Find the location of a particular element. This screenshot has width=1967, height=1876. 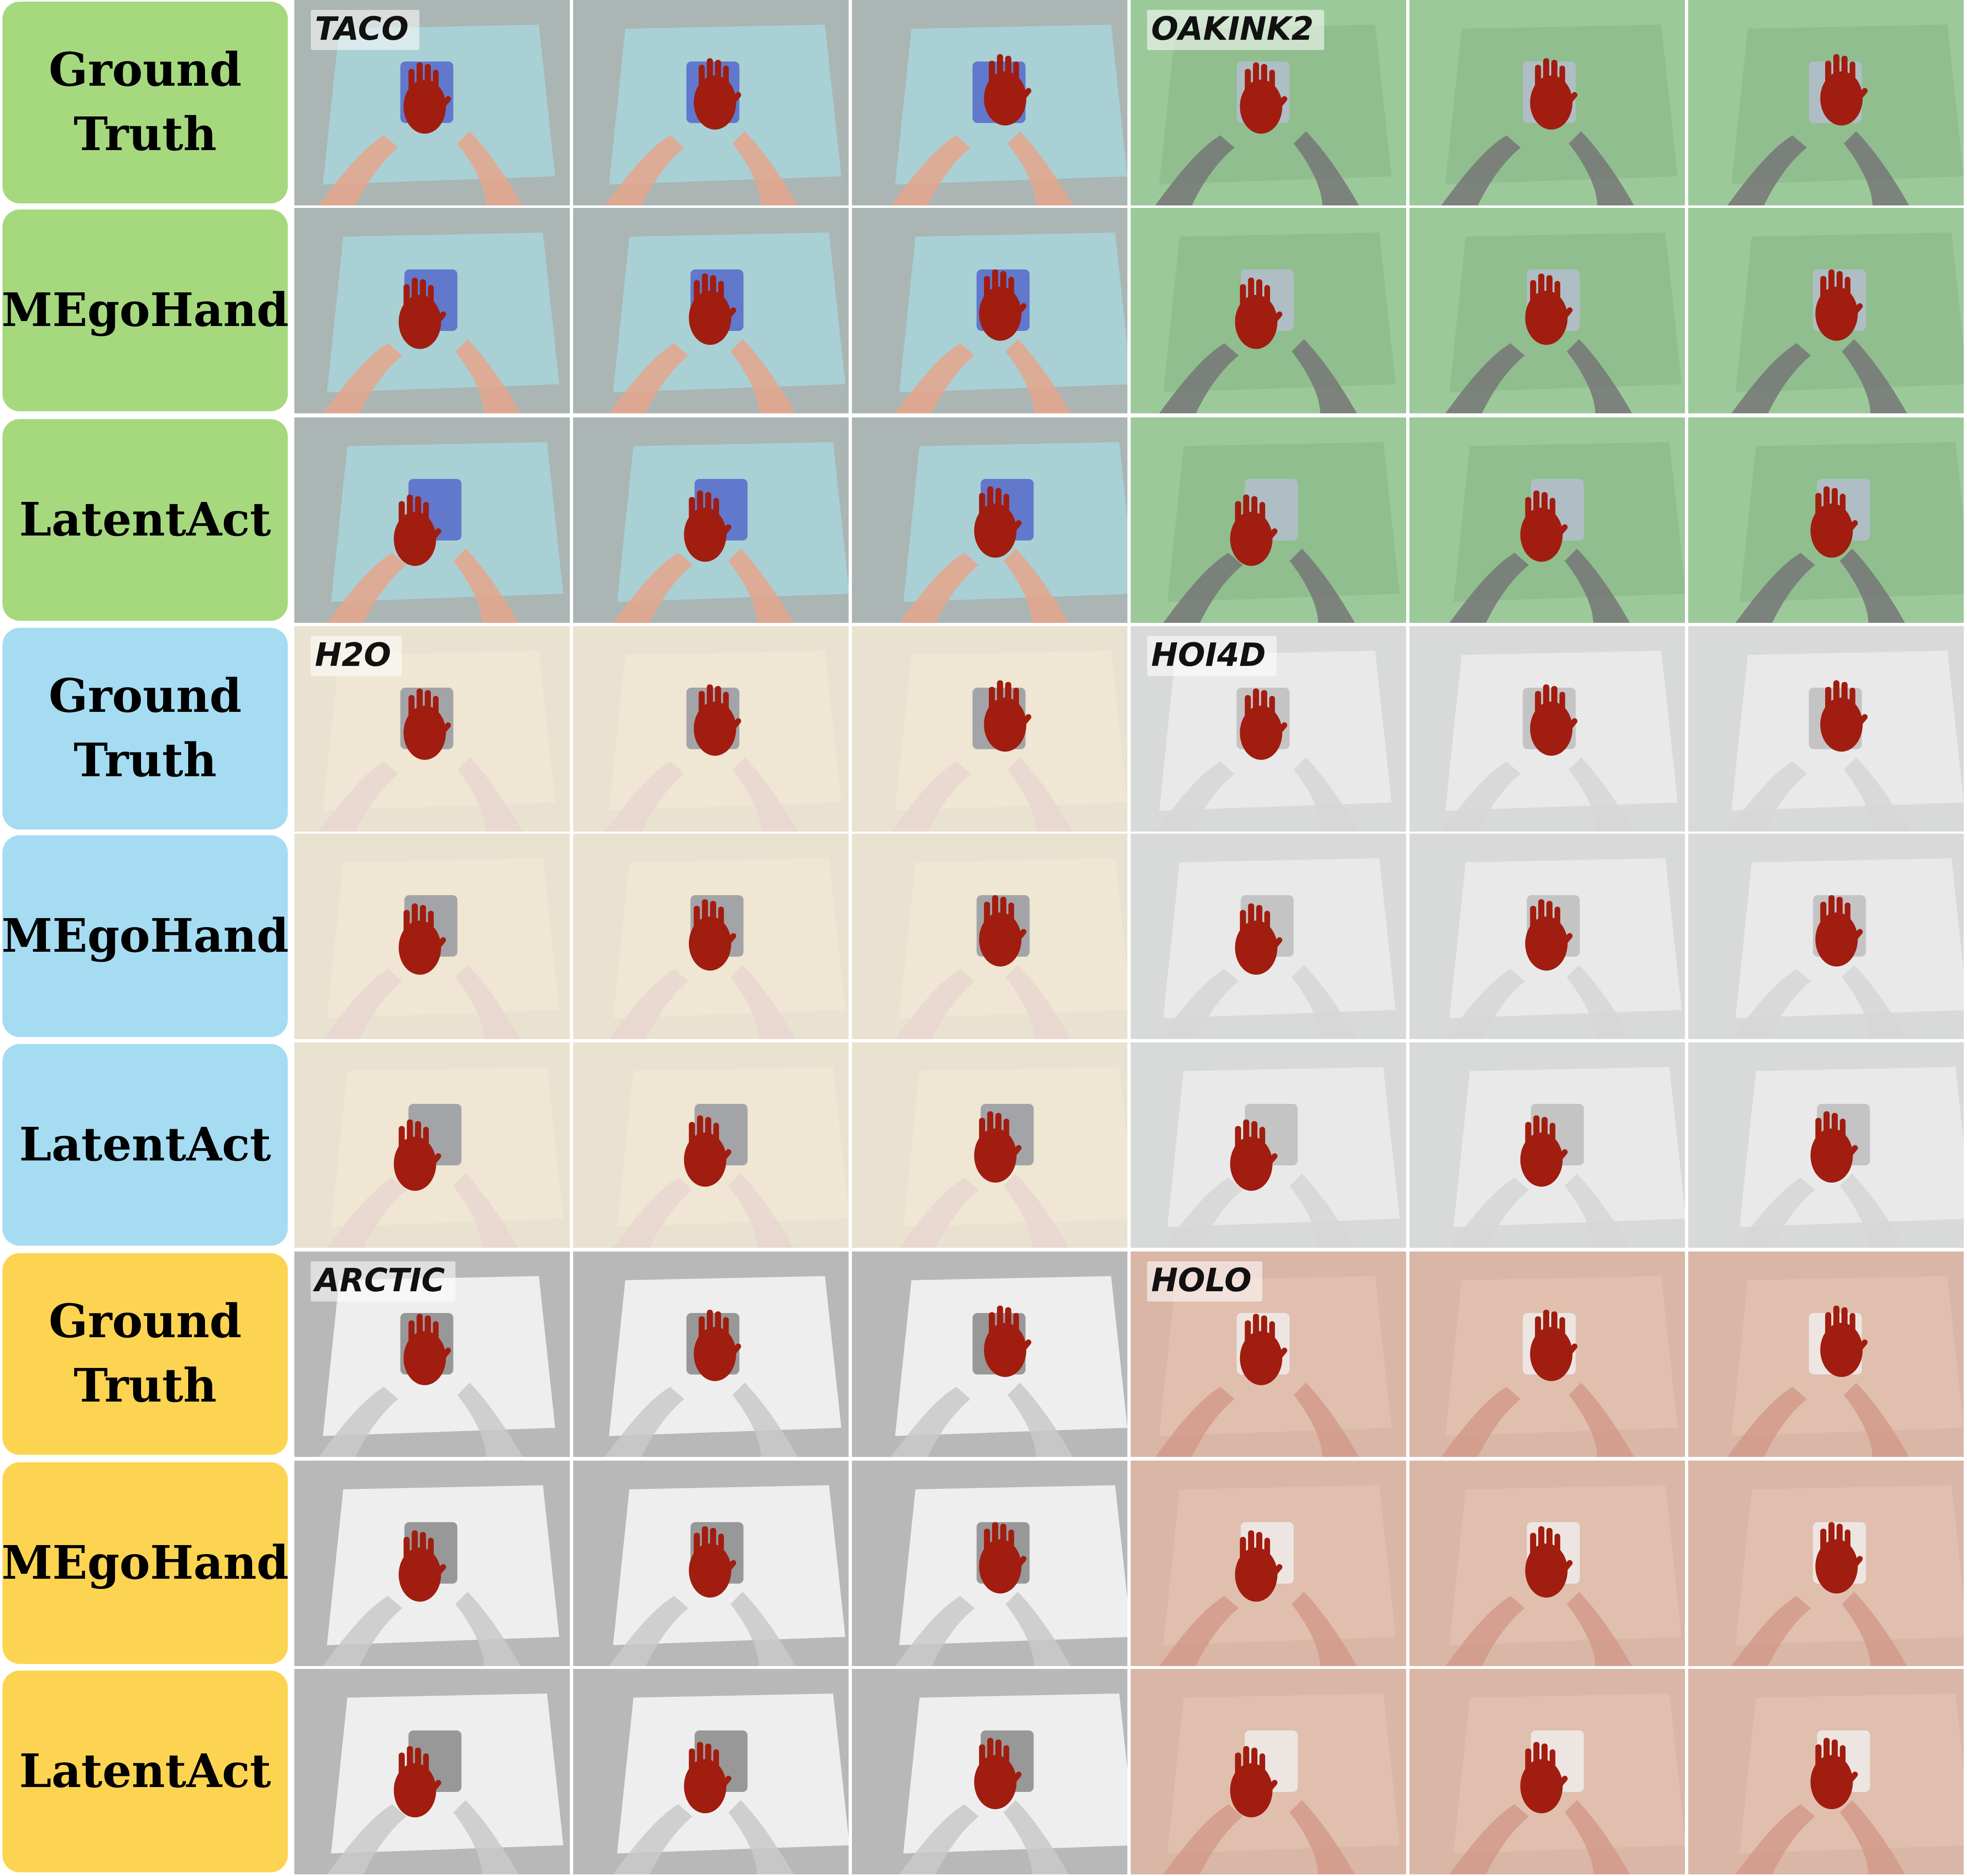

frame-image: H2O is located at coordinates (432, 729).